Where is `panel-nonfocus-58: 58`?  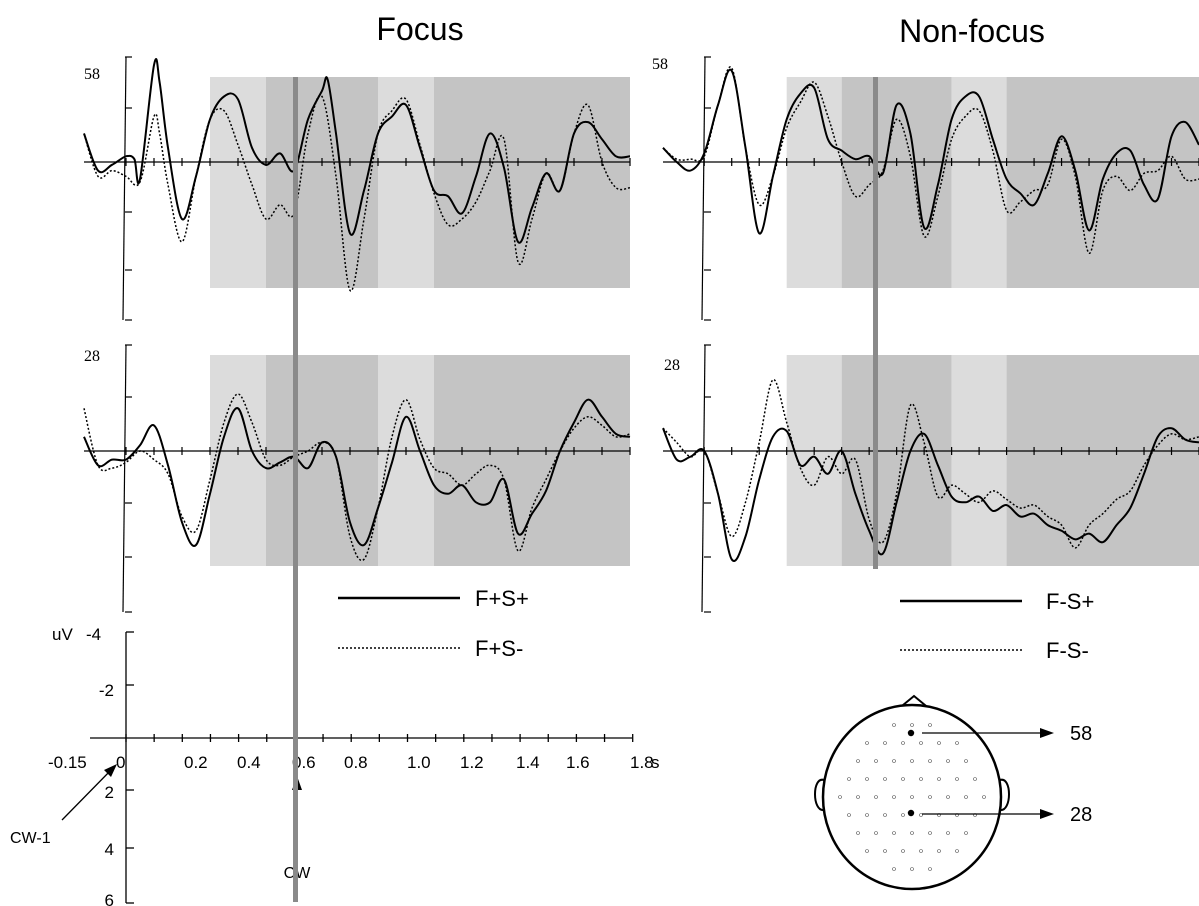 panel-nonfocus-58: 58 is located at coordinates (925, 188).